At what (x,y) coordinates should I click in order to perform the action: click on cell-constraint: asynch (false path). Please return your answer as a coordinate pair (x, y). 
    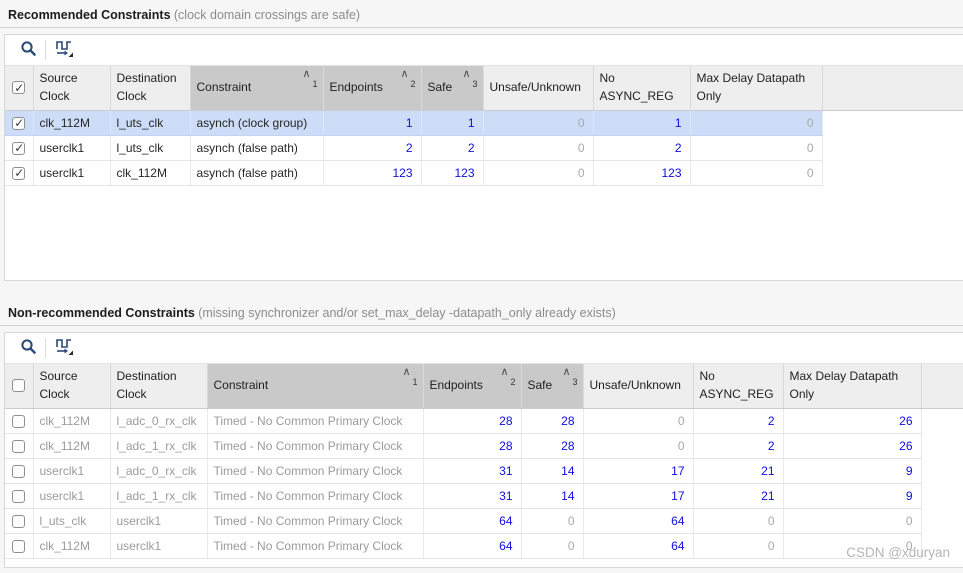
    Looking at the image, I should click on (257, 148).